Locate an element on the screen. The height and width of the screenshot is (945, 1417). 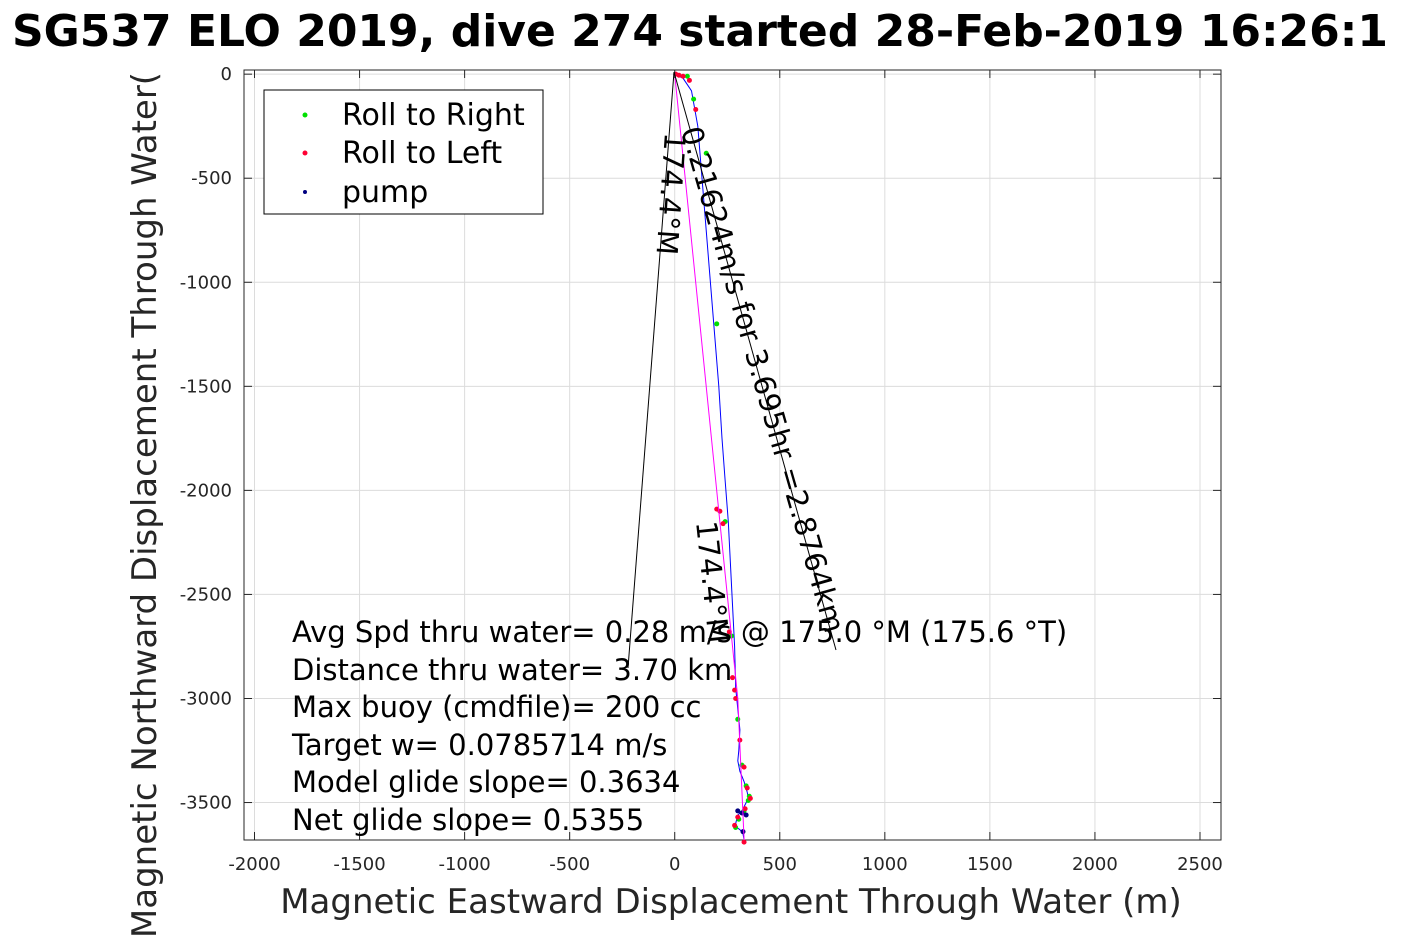
heading-wedge-left-line is located at coordinates (651, 370).